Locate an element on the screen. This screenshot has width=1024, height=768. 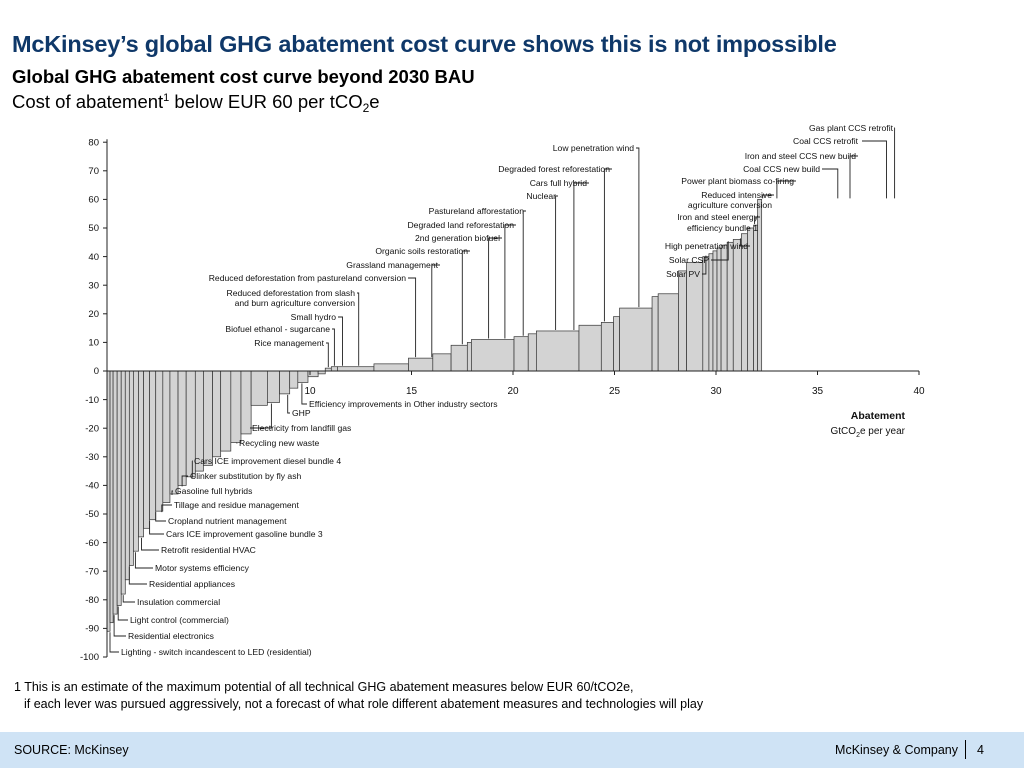
lower-annotation-label: Cropland nutrient management is located at coordinates (227, 521).